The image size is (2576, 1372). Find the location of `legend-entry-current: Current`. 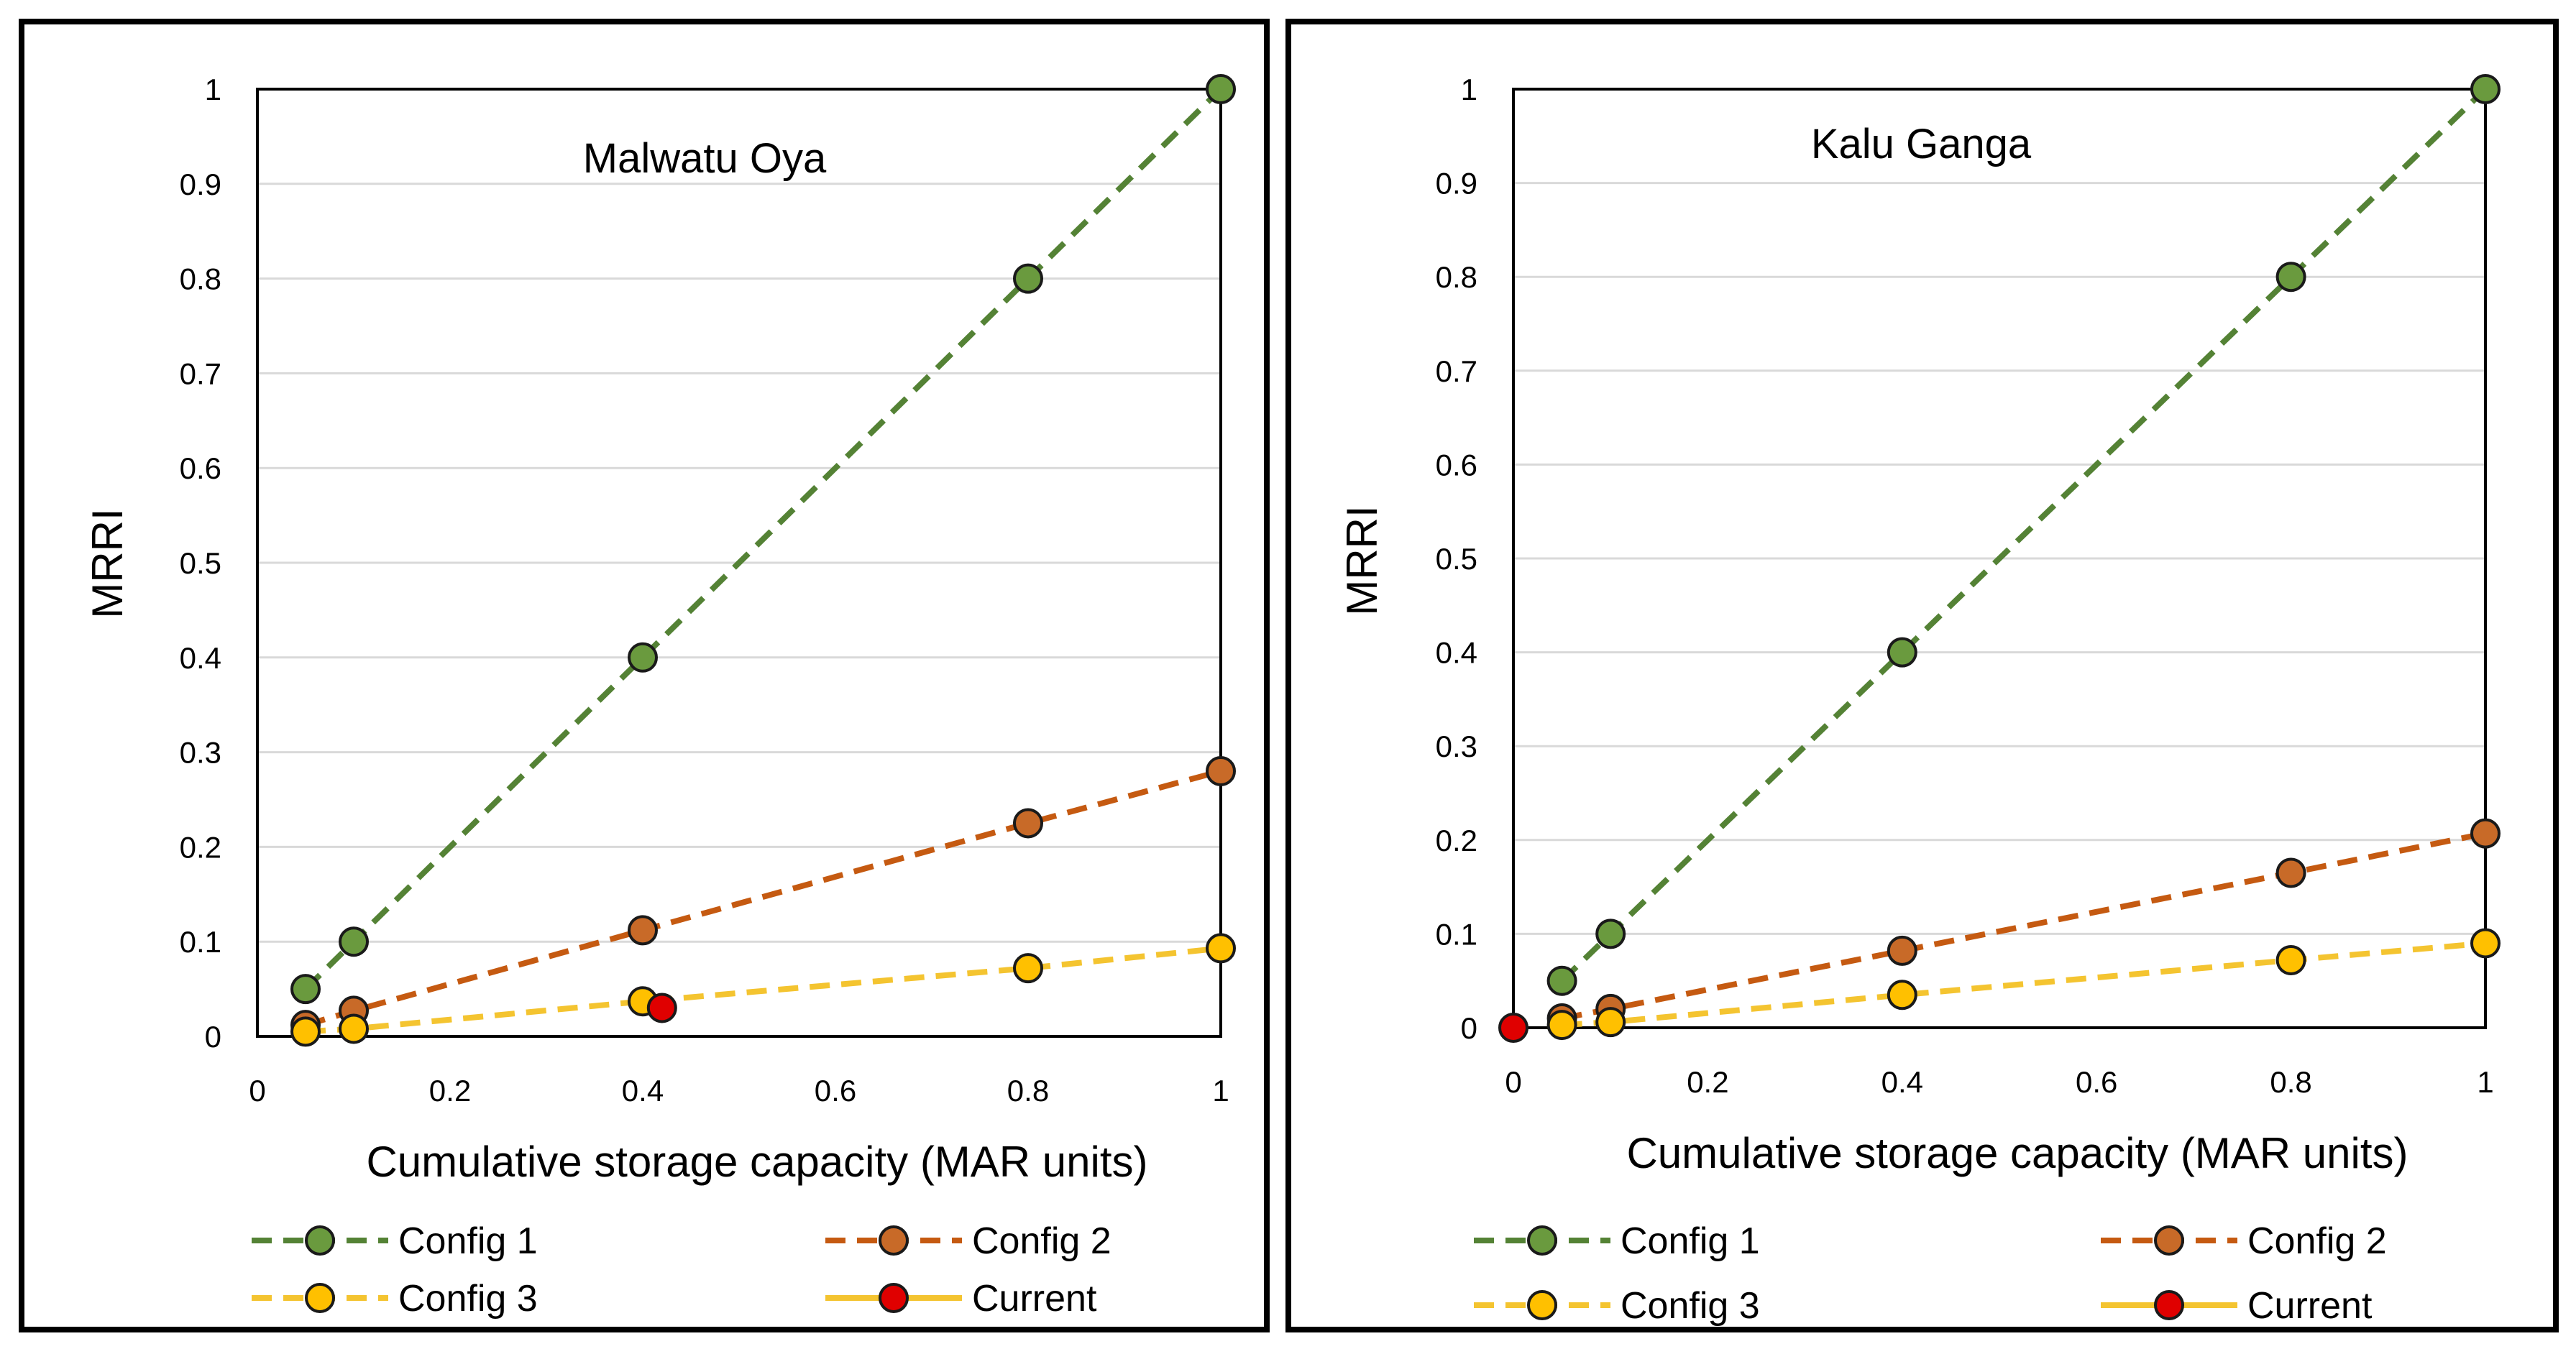

legend-entry-current: Current is located at coordinates (2237, 1306).